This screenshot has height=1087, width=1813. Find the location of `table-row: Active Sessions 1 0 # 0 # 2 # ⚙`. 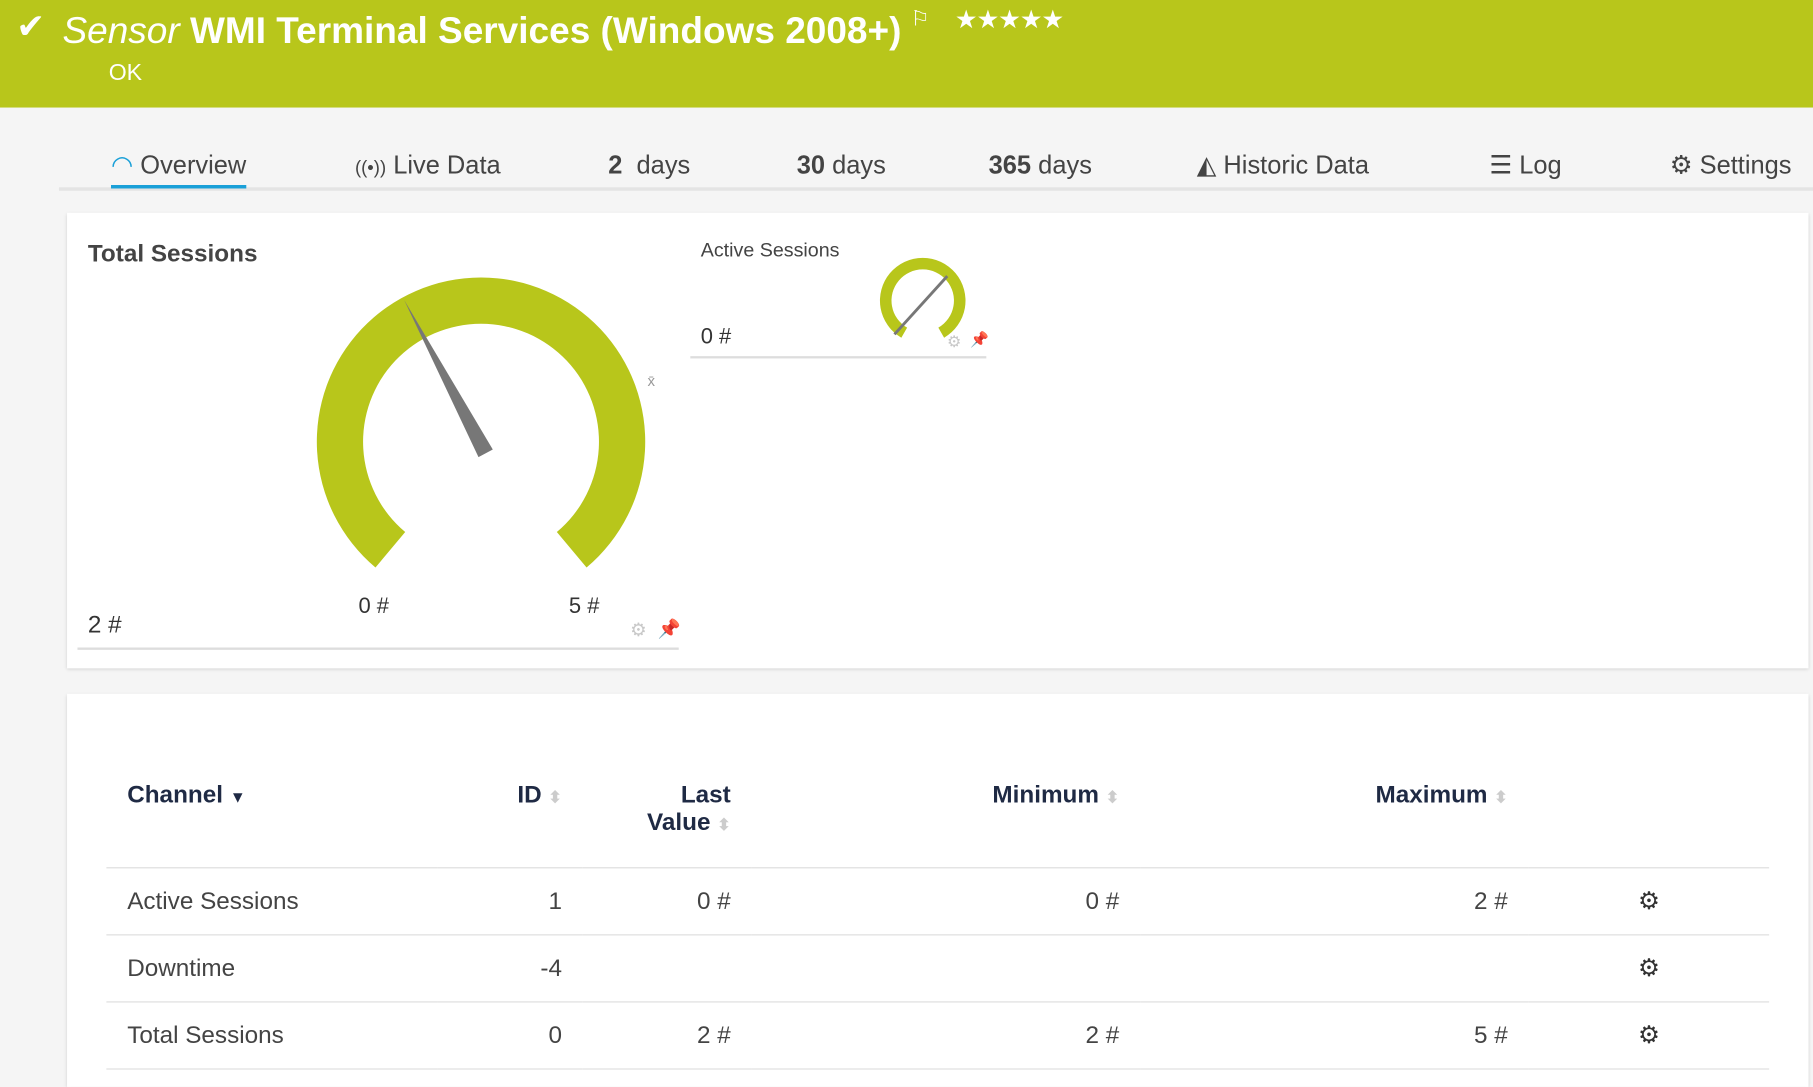

table-row: Active Sessions 1 0 # 0 # 2 # ⚙ is located at coordinates (938, 901).